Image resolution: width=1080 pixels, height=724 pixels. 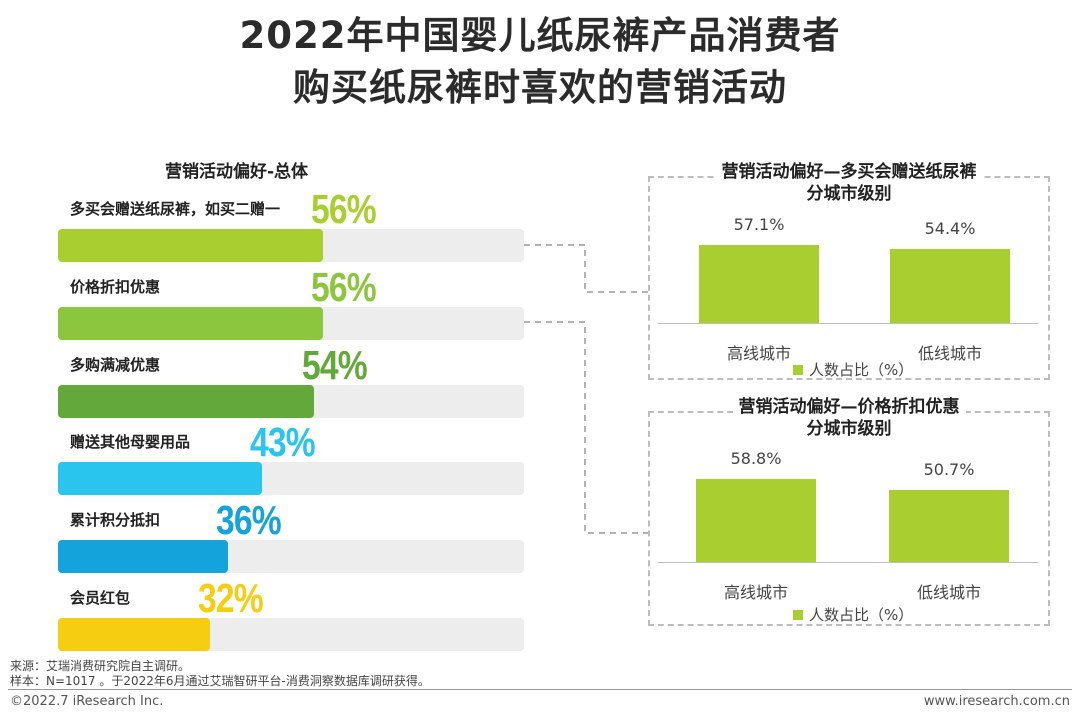 I want to click on city-panel-gift-title-line1: 营销活动偏好—多买会赠送纸尿裤, so click(x=849, y=172).